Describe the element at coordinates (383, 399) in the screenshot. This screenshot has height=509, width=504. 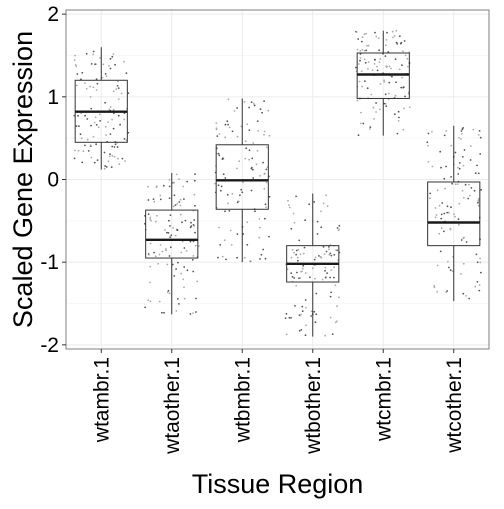
I see `x-tick-label: wtcmbr.1` at that location.